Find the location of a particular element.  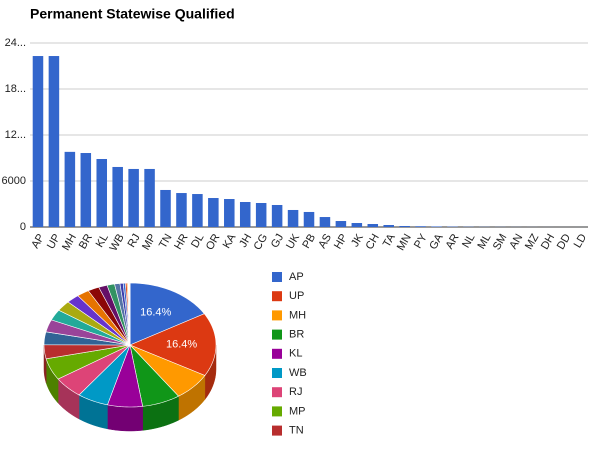

legend-label: AP is located at coordinates (296, 277).